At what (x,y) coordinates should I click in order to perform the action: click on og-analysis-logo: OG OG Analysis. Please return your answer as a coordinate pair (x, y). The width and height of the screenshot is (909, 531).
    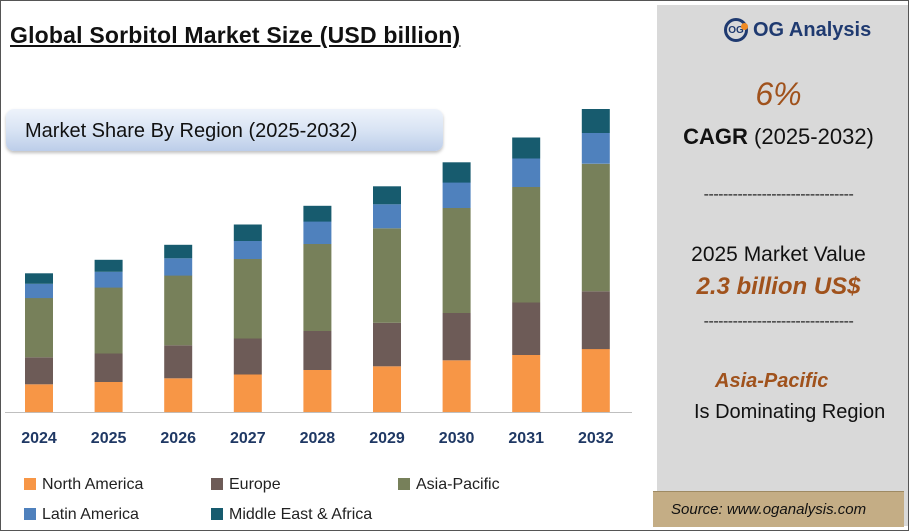
    Looking at the image, I should click on (797, 30).